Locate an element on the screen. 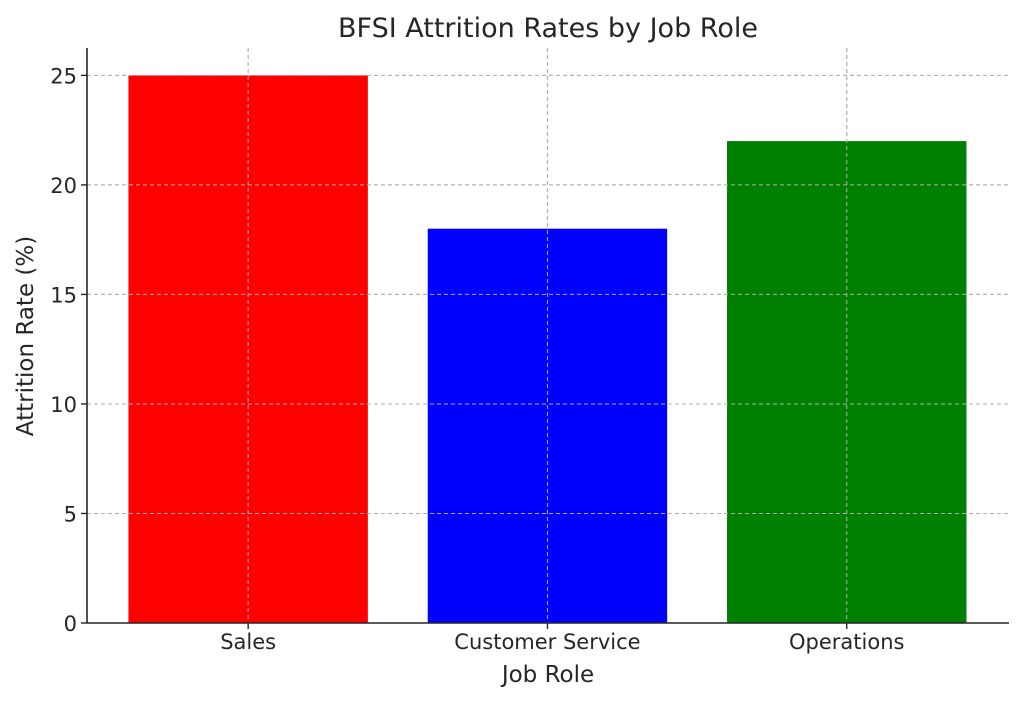 The width and height of the screenshot is (1024, 706). x-tick-label: Operations is located at coordinates (846, 642).